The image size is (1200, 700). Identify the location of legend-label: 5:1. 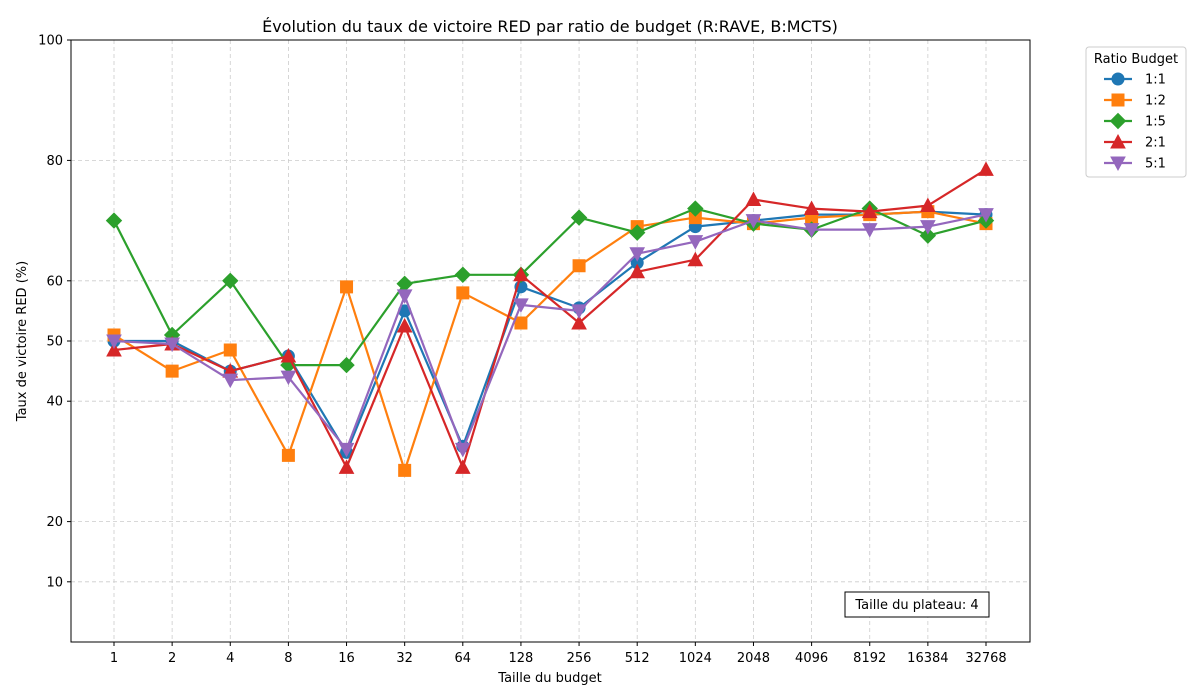
(1155, 164).